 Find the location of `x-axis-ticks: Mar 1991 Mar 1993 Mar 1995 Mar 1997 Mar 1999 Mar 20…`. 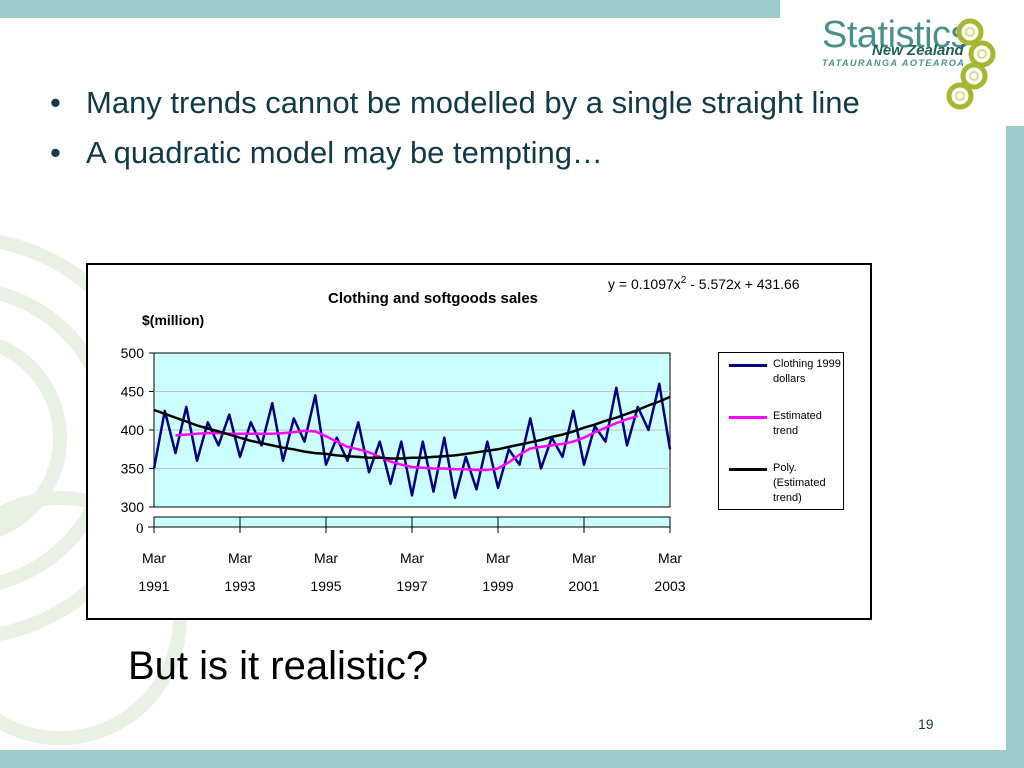

x-axis-ticks: Mar 1991 Mar 1993 Mar 1995 Mar 1997 Mar 1999 Mar 20… is located at coordinates (412, 555).